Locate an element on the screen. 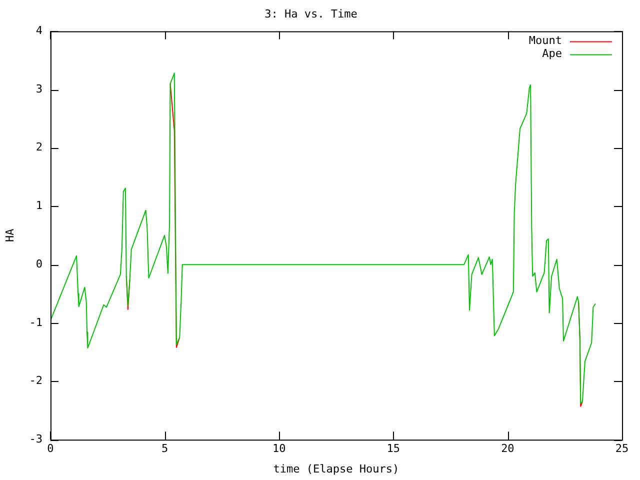  y-axis-title: HA is located at coordinates (9, 235).